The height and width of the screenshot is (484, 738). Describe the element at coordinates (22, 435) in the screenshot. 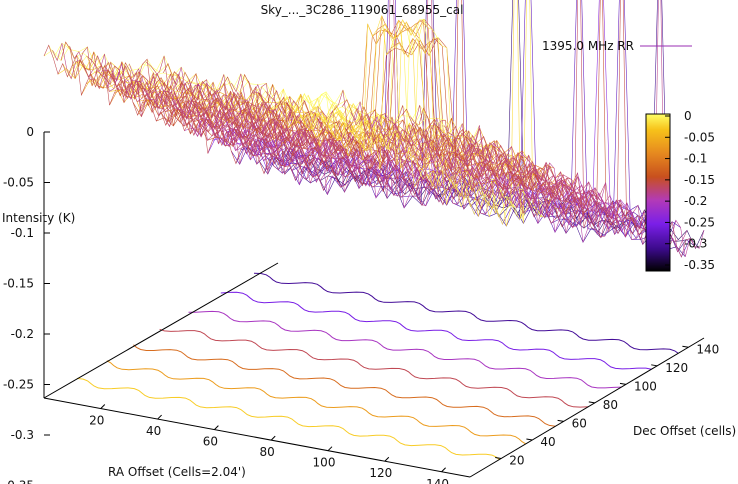

I see `z-tick-label: -0.3` at that location.